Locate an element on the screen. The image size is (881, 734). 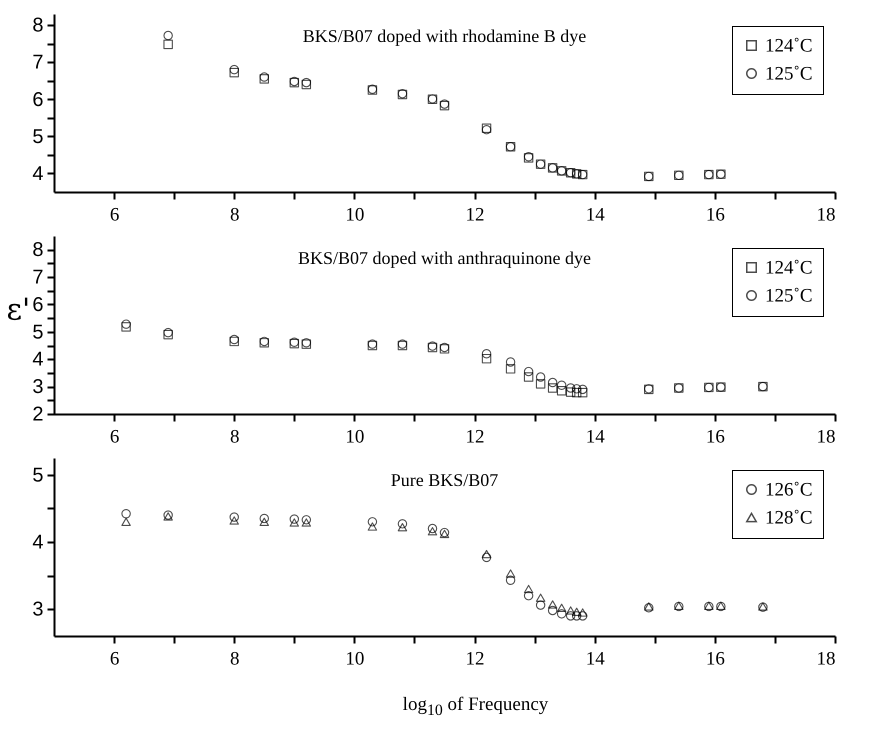
y-tick-label: 2 is located at coordinates (38, 415).